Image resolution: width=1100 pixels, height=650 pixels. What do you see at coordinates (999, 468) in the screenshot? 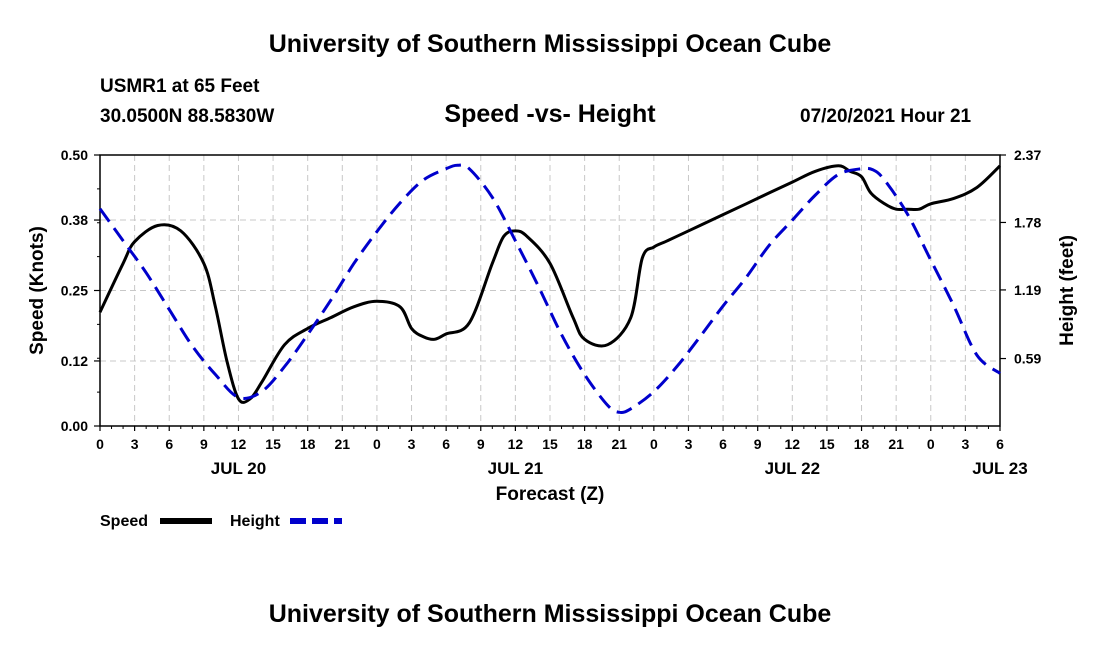
I see `date-label: JUL 23` at bounding box center [999, 468].